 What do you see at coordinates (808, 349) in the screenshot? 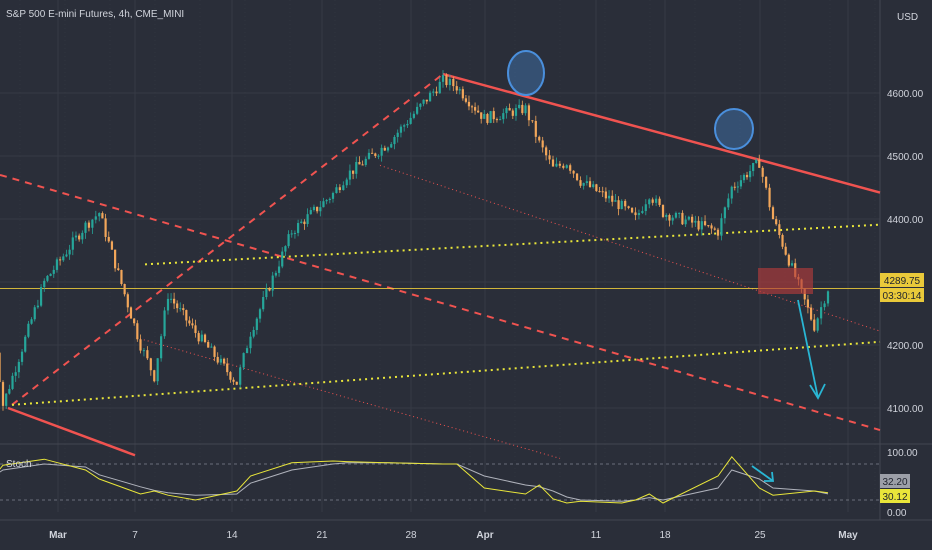
I see `projection-arrow` at bounding box center [808, 349].